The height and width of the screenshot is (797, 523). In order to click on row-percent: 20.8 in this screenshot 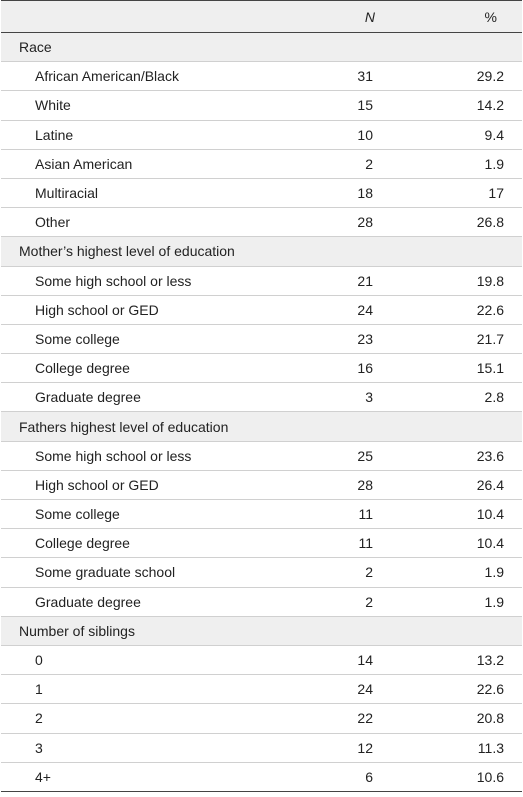, I will do `click(469, 718)`.